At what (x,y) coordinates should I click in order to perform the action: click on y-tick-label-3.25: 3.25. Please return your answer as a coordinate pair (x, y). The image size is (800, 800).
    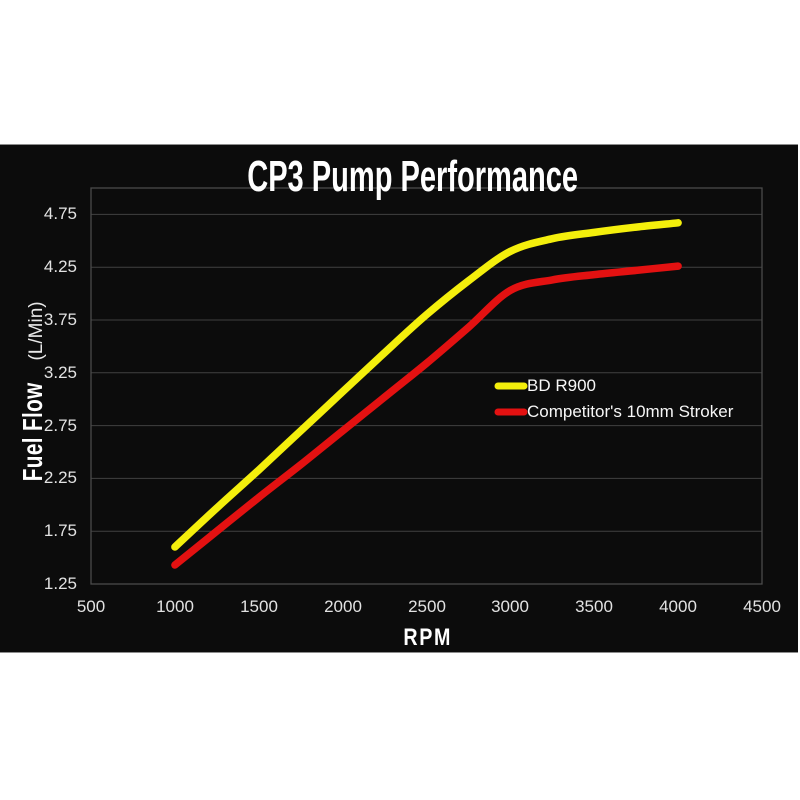
    Looking at the image, I should click on (60, 372).